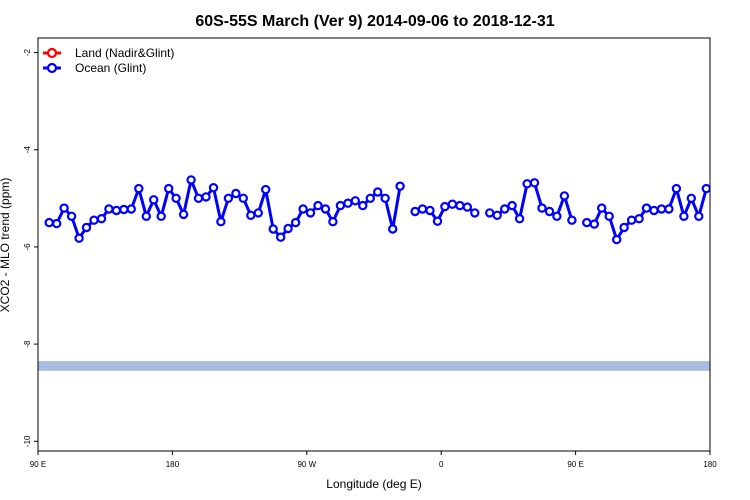 This screenshot has height=500, width=750. I want to click on x-axis: 90 E 180 90 W 0 90 E 180, so click(373, 460).